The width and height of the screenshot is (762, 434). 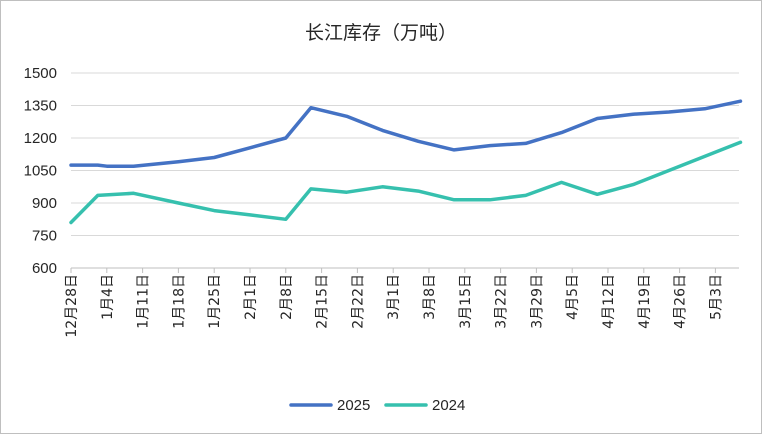 I want to click on y-axis: 600 750 900 1050 1200 1350 1500, so click(x=40, y=171).